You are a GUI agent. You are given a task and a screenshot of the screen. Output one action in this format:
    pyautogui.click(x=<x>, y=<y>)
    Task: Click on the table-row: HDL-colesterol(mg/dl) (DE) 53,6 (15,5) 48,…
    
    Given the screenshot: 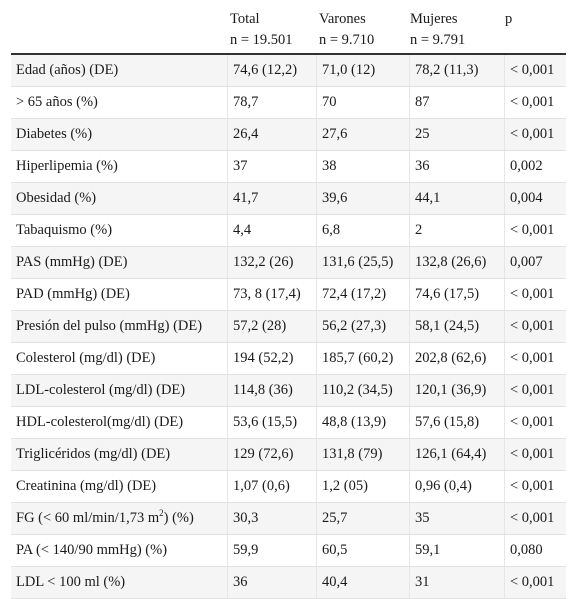 What is the action you would take?
    pyautogui.click(x=288, y=423)
    